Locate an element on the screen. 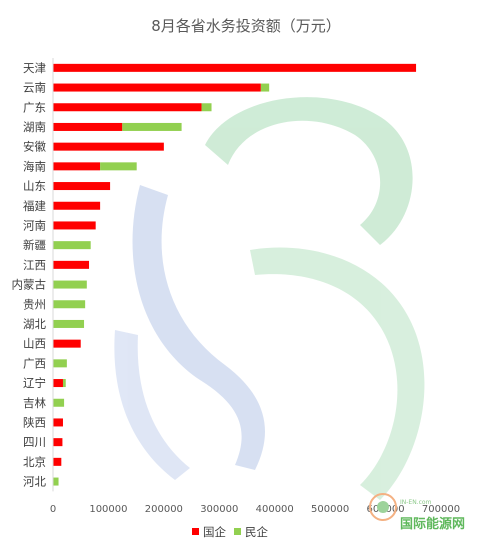 This screenshot has width=493, height=543. category-label: 天津 is located at coordinates (34, 68).